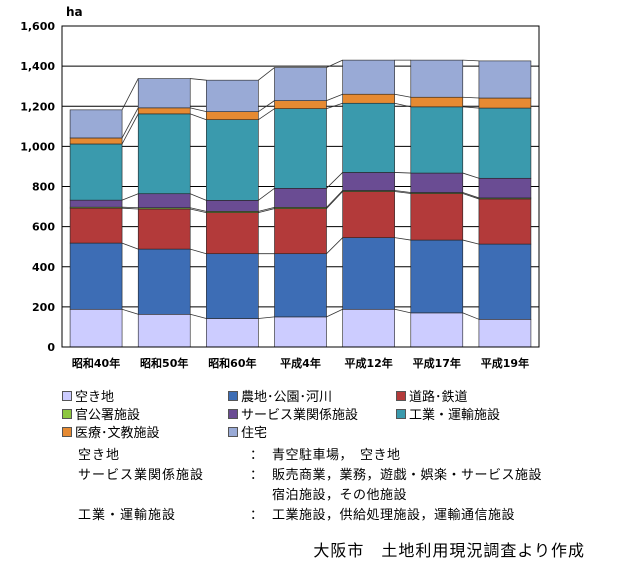 Image resolution: width=623 pixels, height=569 pixels. What do you see at coordinates (449, 550) in the screenshot?
I see `source-note: 大阪市 土地利用現況調査より作成` at bounding box center [449, 550].